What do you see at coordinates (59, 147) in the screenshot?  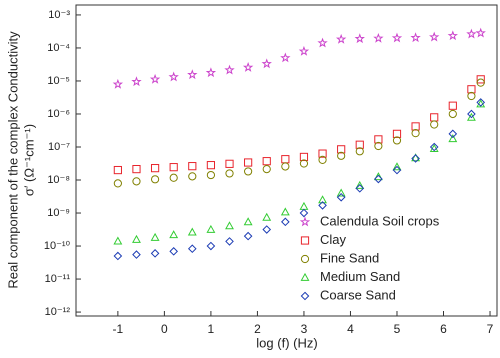 I see `y-tick-label: 10⁻⁷` at bounding box center [59, 147].